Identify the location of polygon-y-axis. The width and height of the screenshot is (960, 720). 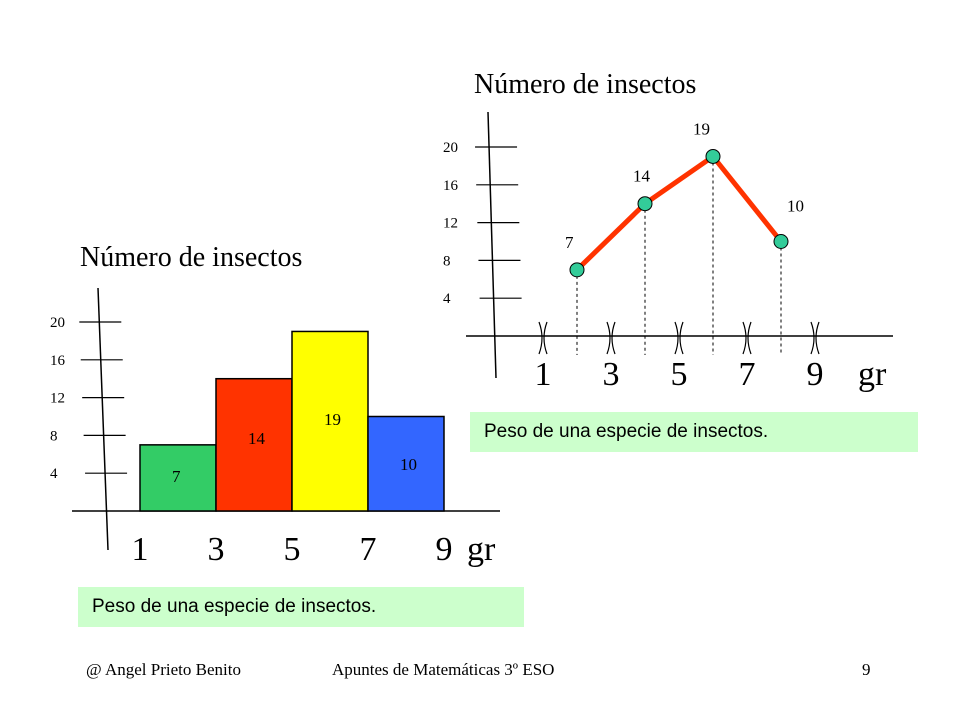
(492, 245).